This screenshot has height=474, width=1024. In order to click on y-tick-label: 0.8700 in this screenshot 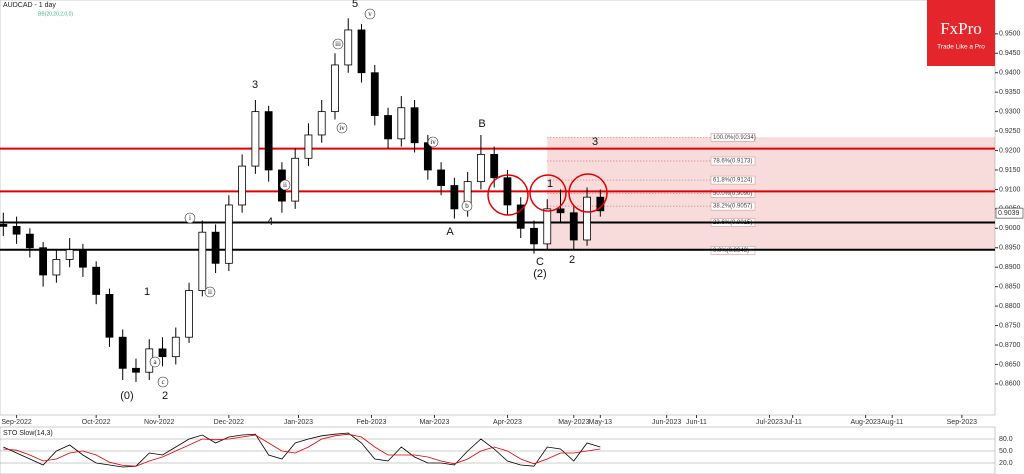, I will do `click(1010, 345)`.